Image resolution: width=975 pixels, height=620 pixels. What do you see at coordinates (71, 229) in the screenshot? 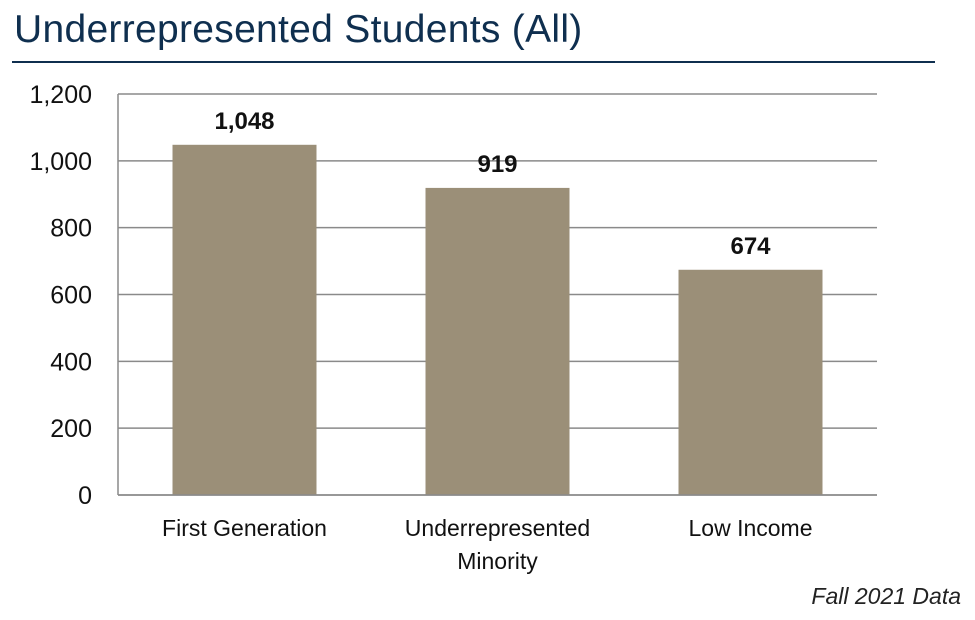
I see `y-tick-label: 800` at bounding box center [71, 229].